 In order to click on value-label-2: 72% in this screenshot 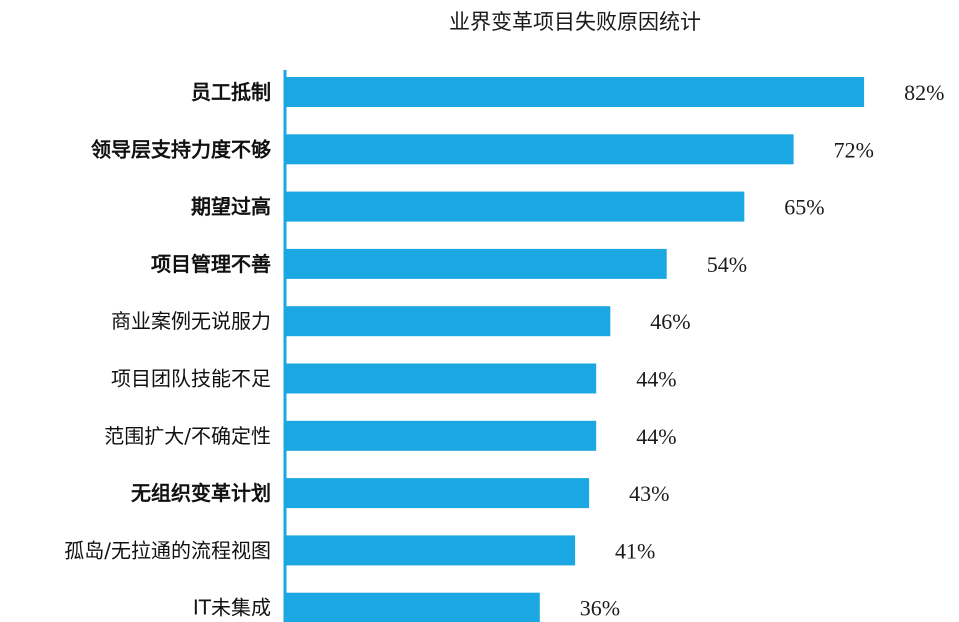, I will do `click(854, 149)`.